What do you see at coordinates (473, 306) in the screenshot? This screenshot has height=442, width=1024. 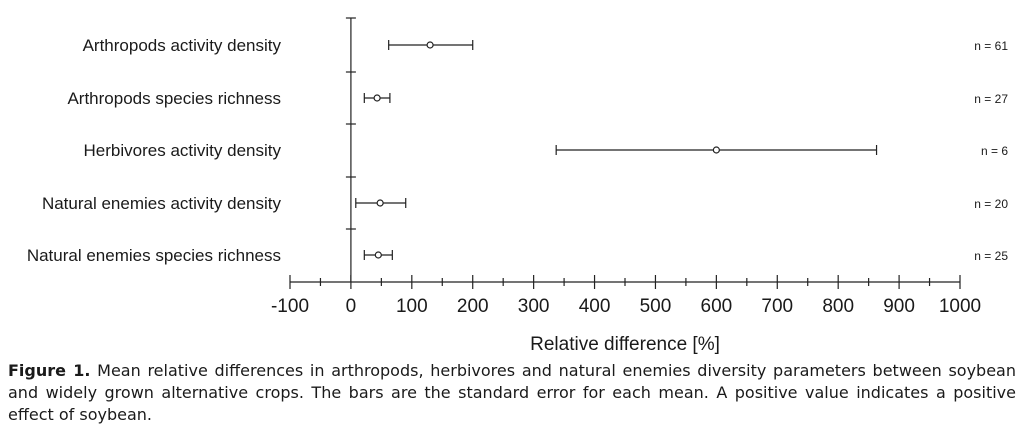 I see `x-tick-label: 200` at bounding box center [473, 306].